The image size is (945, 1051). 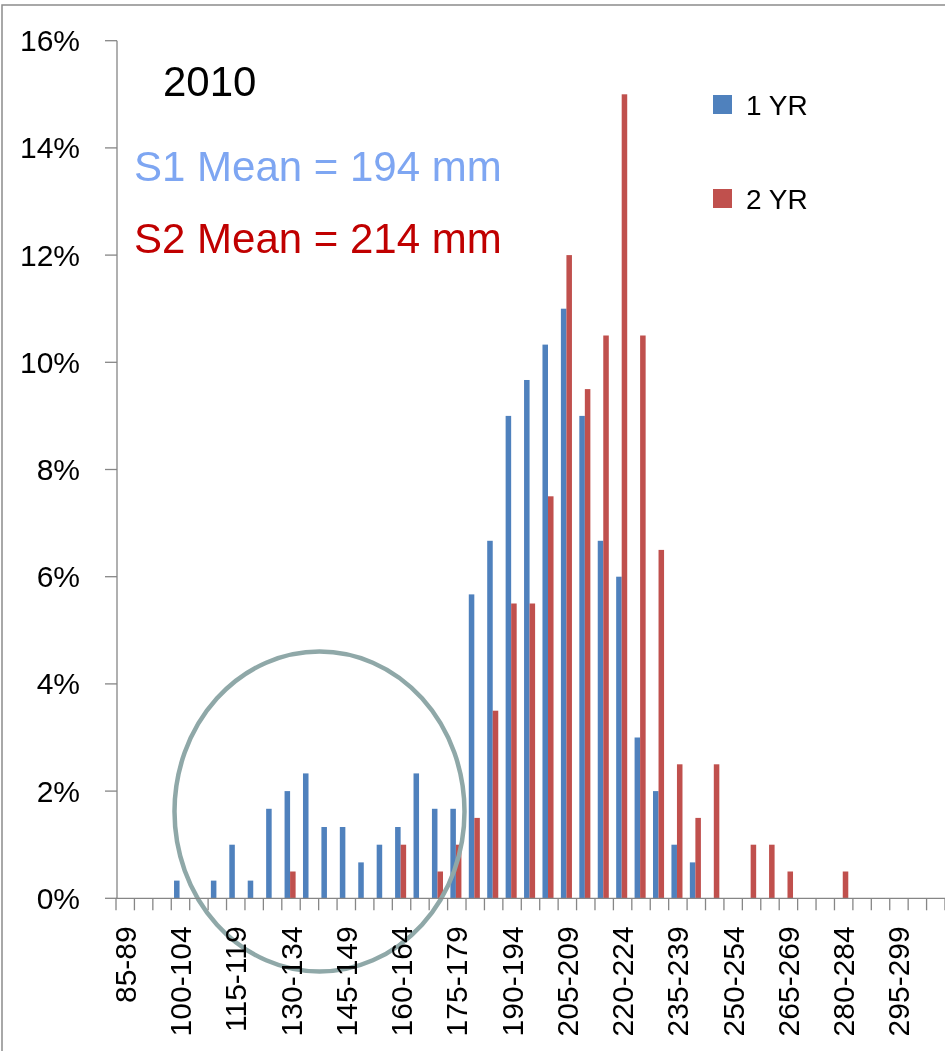 What do you see at coordinates (49, 41) in the screenshot?
I see `y-tick-label: 16%` at bounding box center [49, 41].